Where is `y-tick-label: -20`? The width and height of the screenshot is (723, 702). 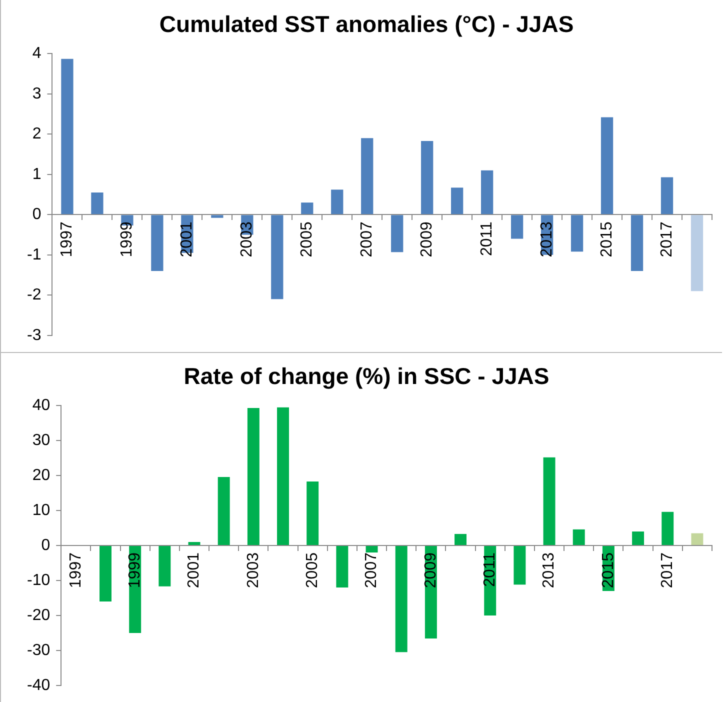
y-tick-label: -20 is located at coordinates (38, 615).